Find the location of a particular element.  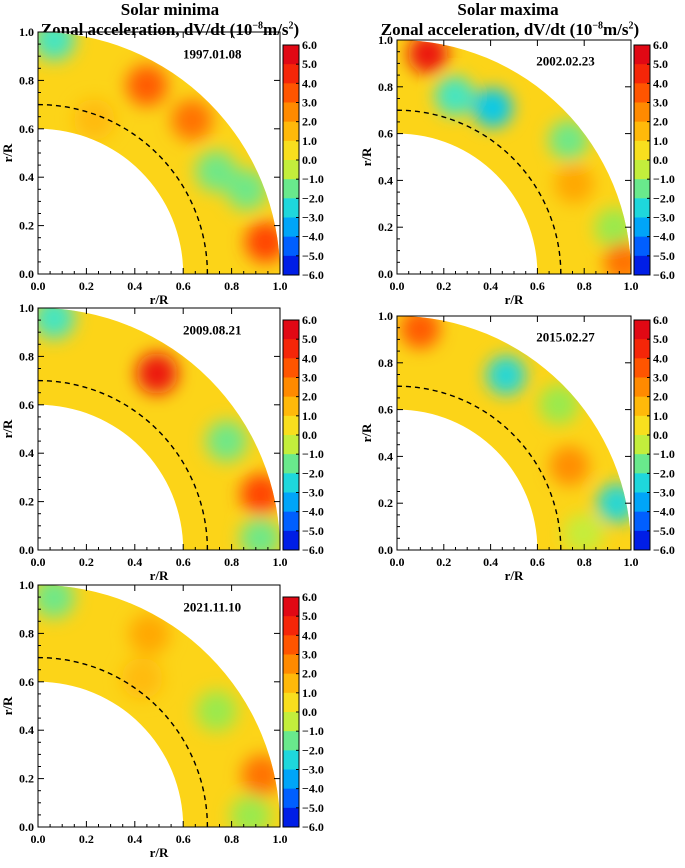

subheading-unit: m/s is located at coordinates (616, 29).